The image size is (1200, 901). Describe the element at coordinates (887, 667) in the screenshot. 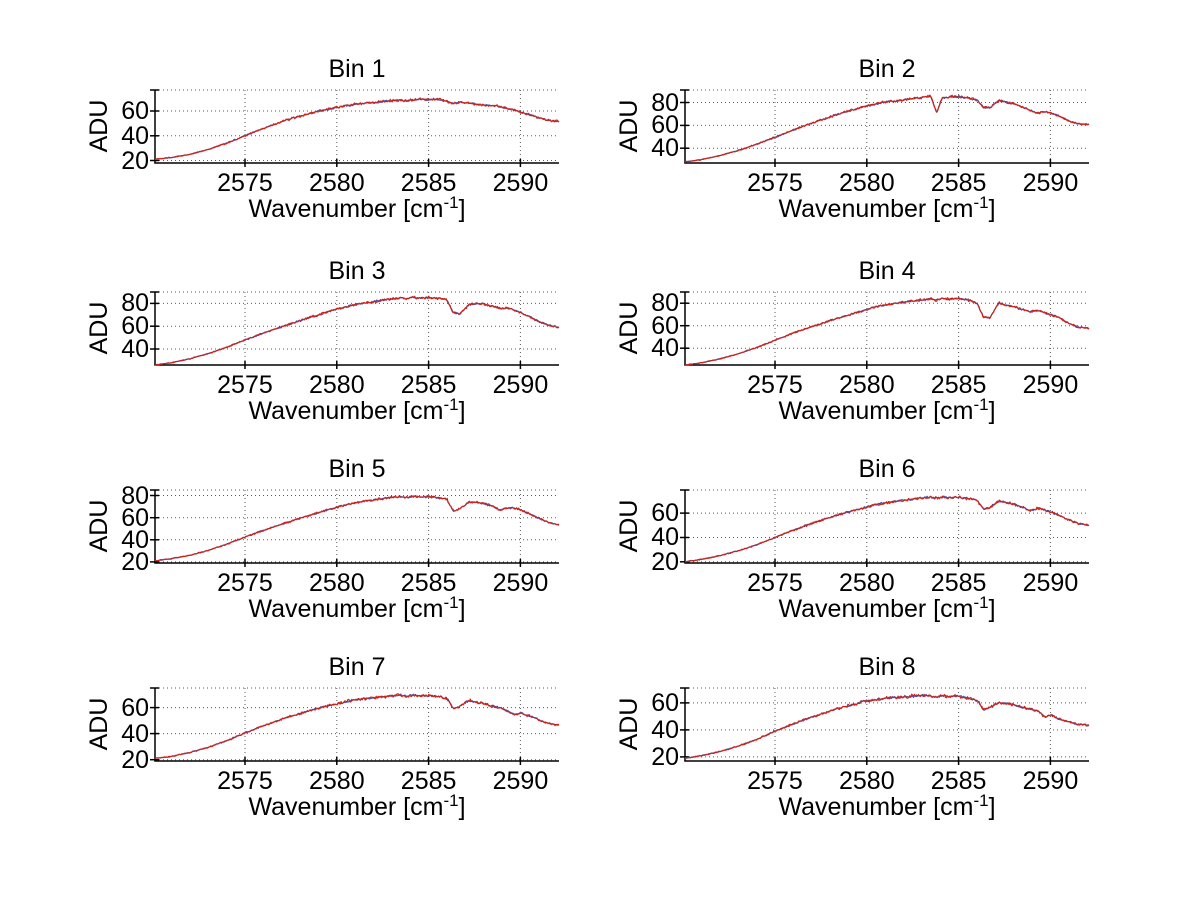

I see `subplot-title: Bin 8` at that location.